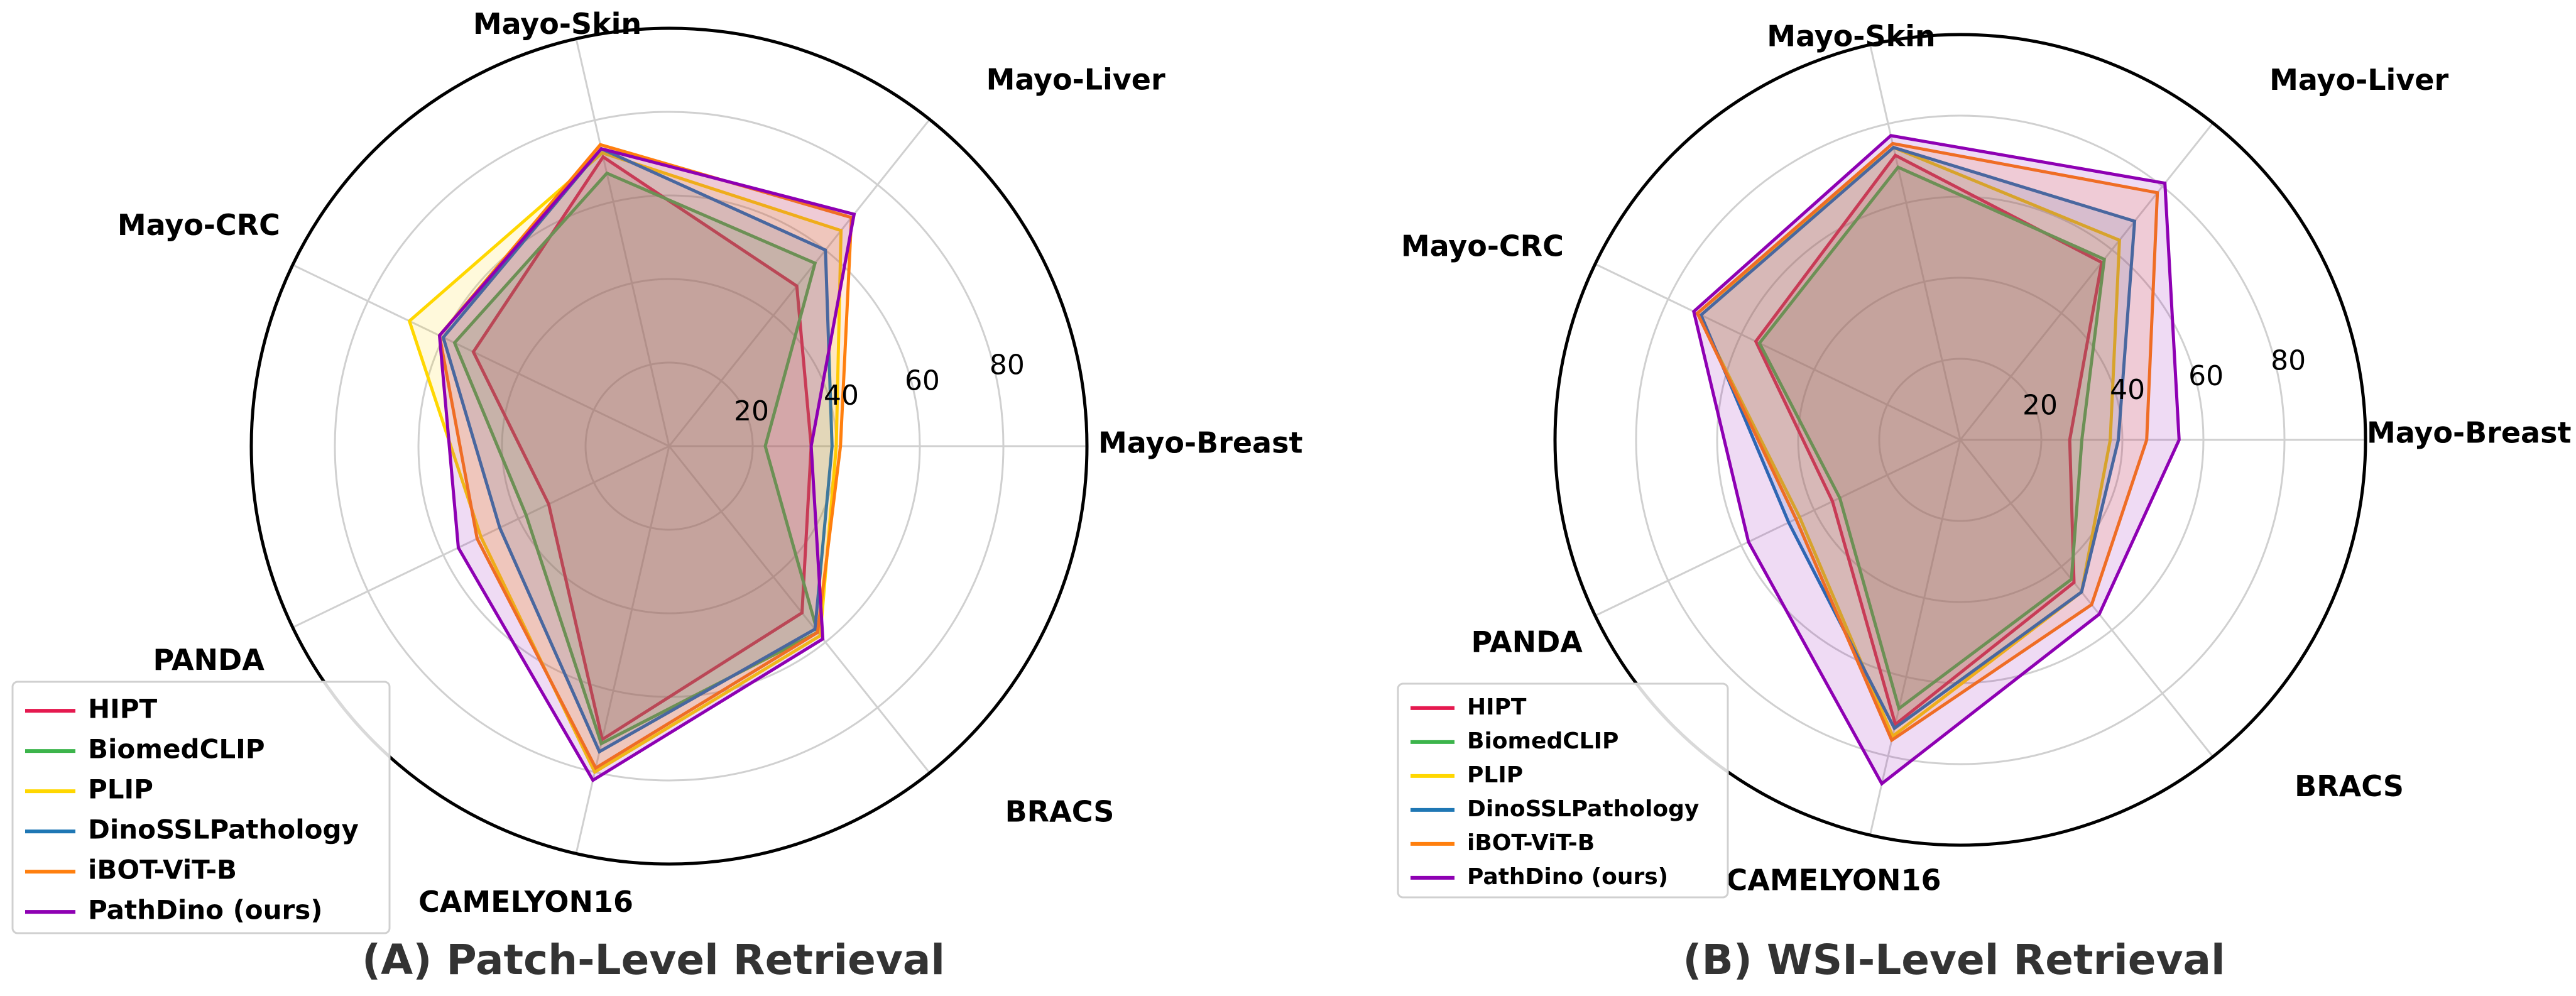 Image resolution: width=2576 pixels, height=996 pixels. I want to click on series-area-plip, so click(625, 463).